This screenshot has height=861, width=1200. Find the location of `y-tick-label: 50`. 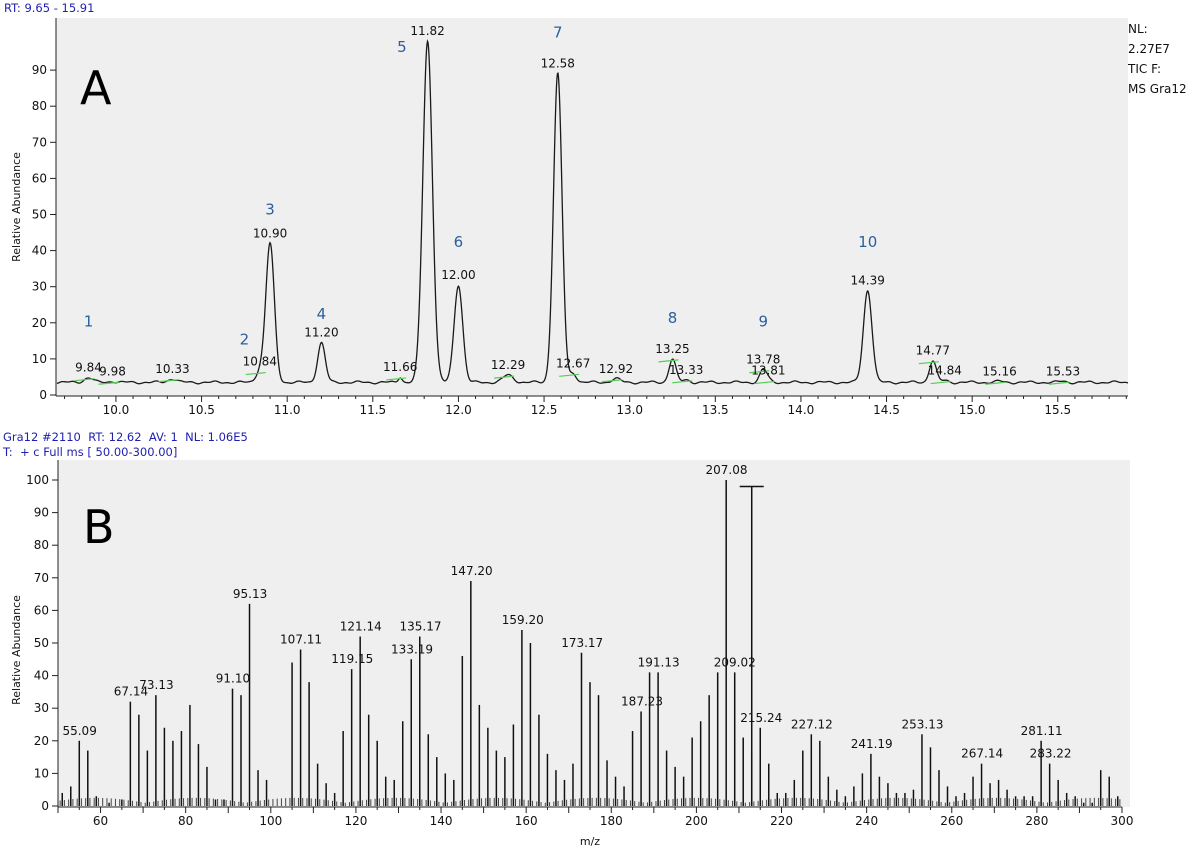

y-tick-label: 50 is located at coordinates (39, 215).